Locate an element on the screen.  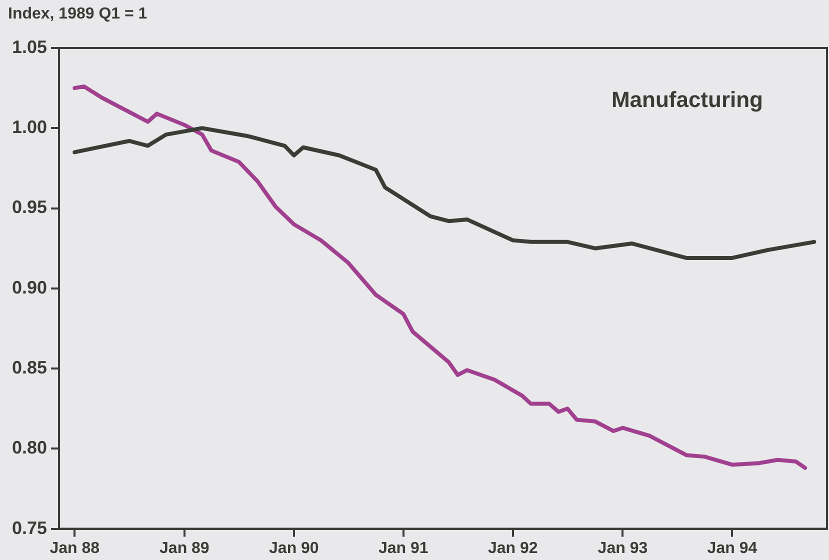
y-tick-label: 0.85 is located at coordinates (30, 368).